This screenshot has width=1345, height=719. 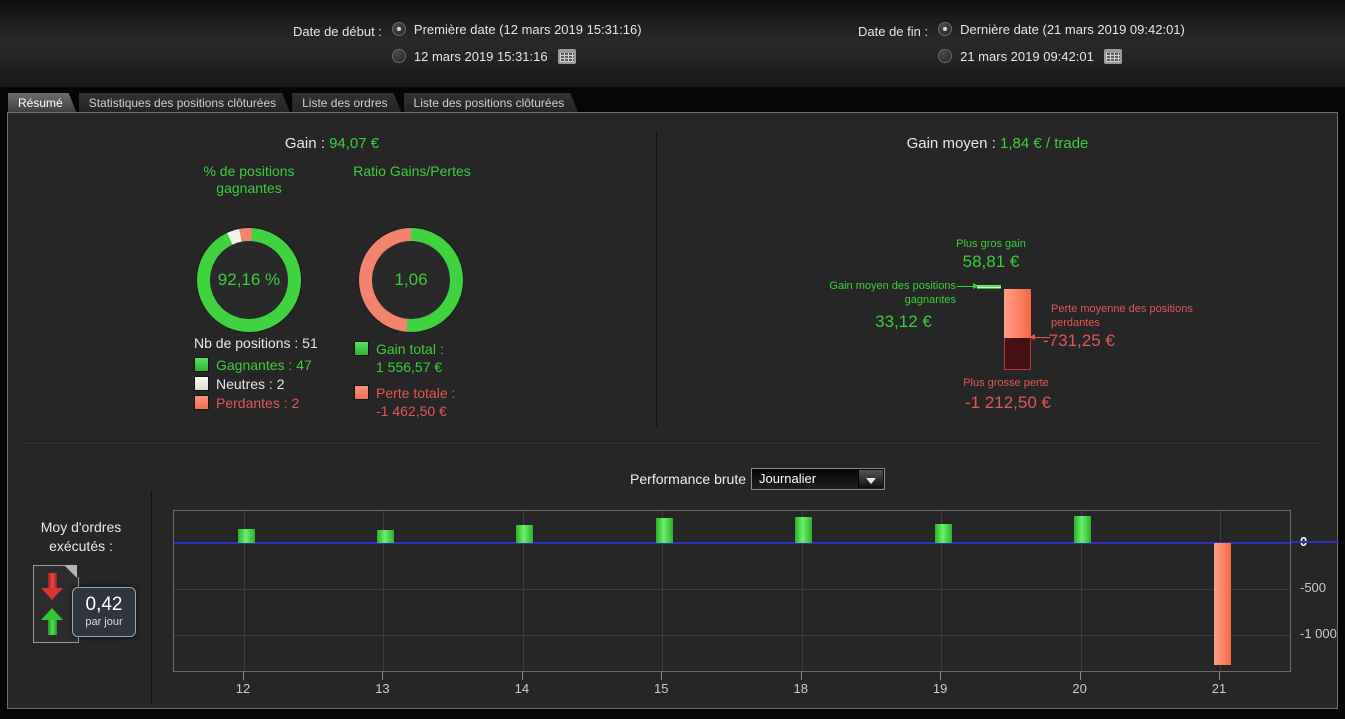 I want to click on x-axis-label: 21, so click(x=1219, y=688).